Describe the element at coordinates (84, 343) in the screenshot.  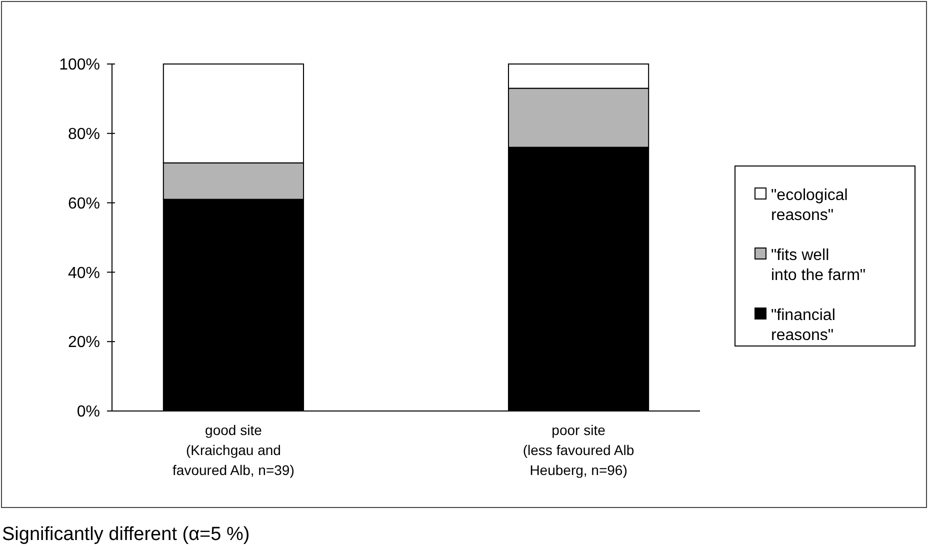
I see `y-tick-label: 20%` at that location.